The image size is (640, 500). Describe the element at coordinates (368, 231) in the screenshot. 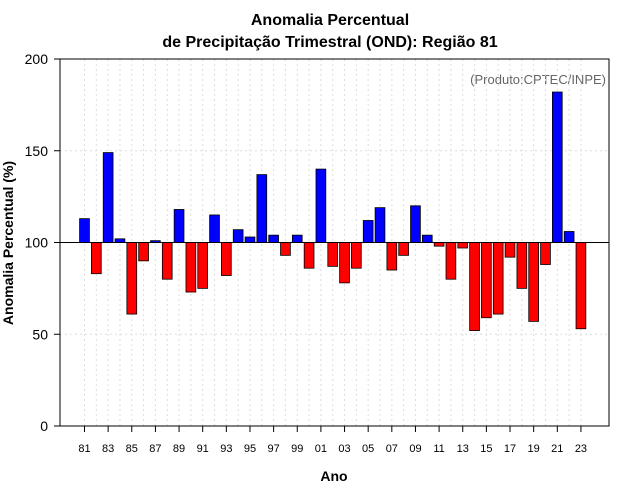

I see `bar-2005` at that location.